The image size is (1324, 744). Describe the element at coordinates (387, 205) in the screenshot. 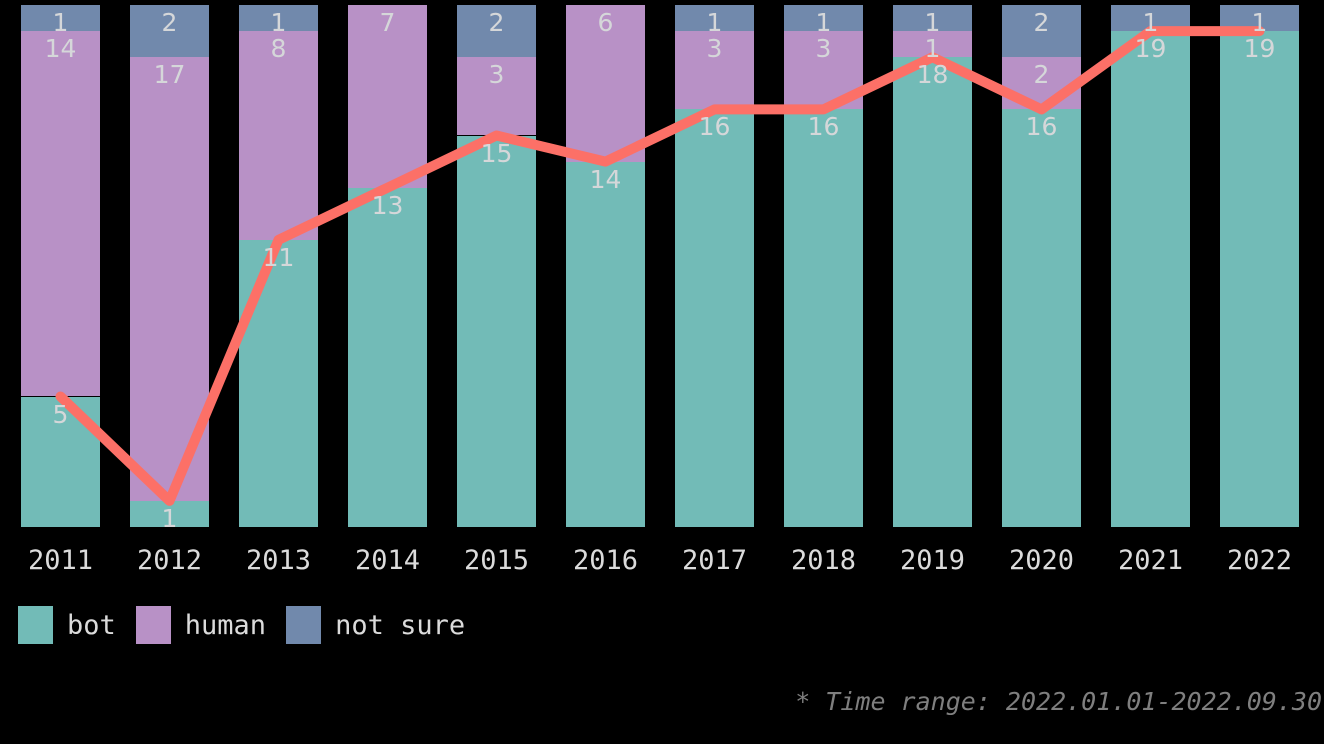

I see `segment-value-label: 13` at that location.